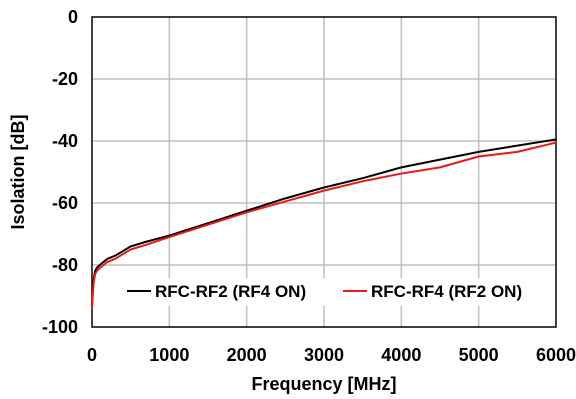 The image size is (576, 399). Describe the element at coordinates (60, 327) in the screenshot. I see `y-tick-label: -100` at that location.